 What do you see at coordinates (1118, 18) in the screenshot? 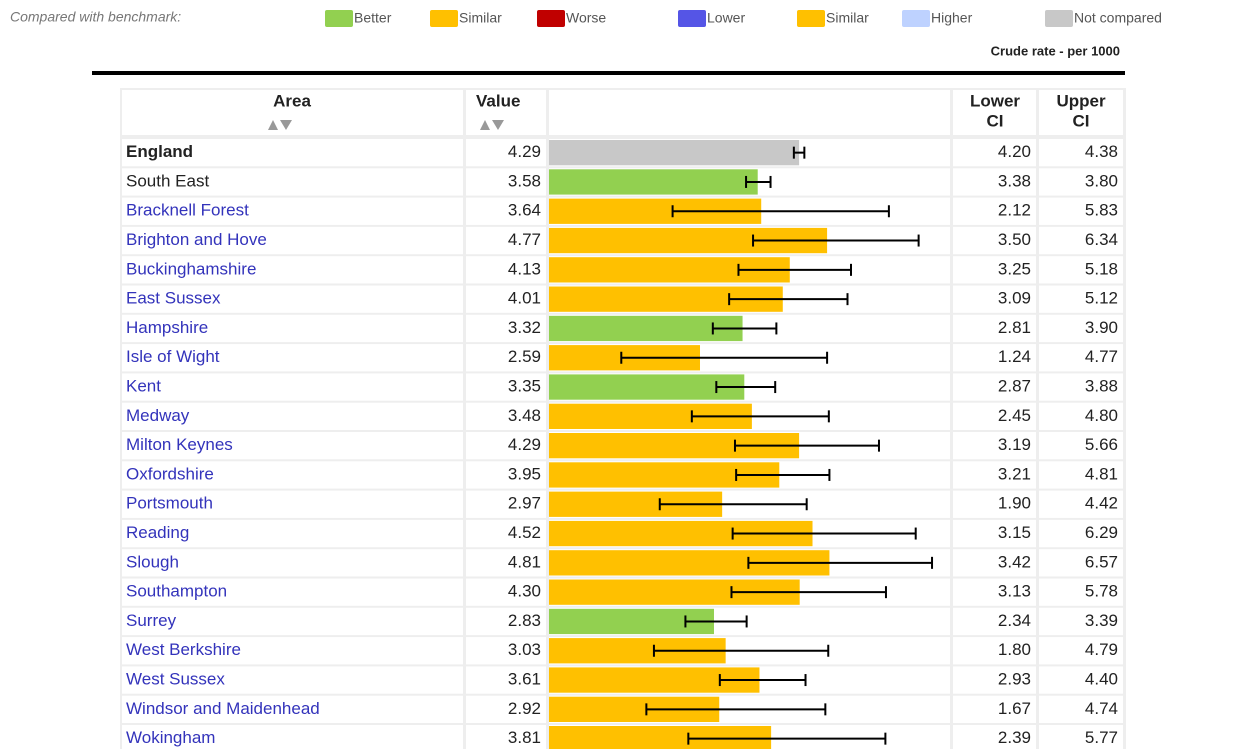
I see `legend-text: Not compared` at bounding box center [1118, 18].